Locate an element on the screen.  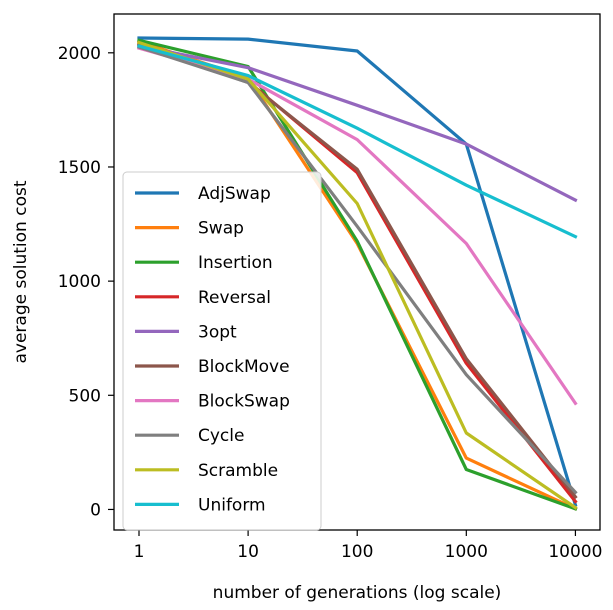
y-tick-label: 500 is located at coordinates (85, 396).